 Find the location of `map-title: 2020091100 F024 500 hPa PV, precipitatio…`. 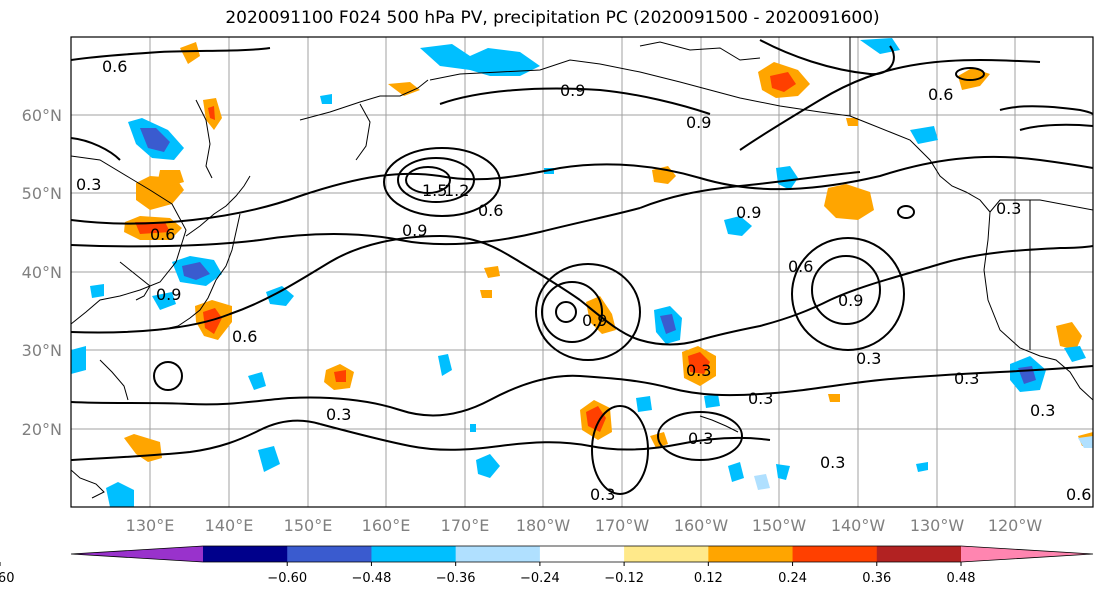

map-title: 2020091100 F024 500 hPa PV, precipitatio… is located at coordinates (552, 18).